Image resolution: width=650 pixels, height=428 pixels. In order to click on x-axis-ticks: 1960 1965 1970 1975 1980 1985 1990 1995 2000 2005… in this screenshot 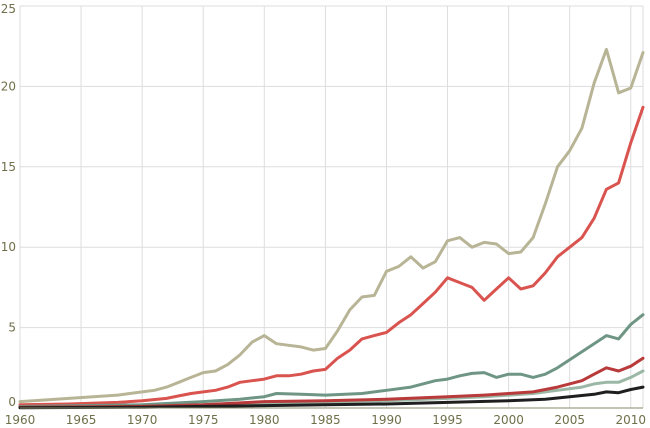, I will do `click(325, 420)`.